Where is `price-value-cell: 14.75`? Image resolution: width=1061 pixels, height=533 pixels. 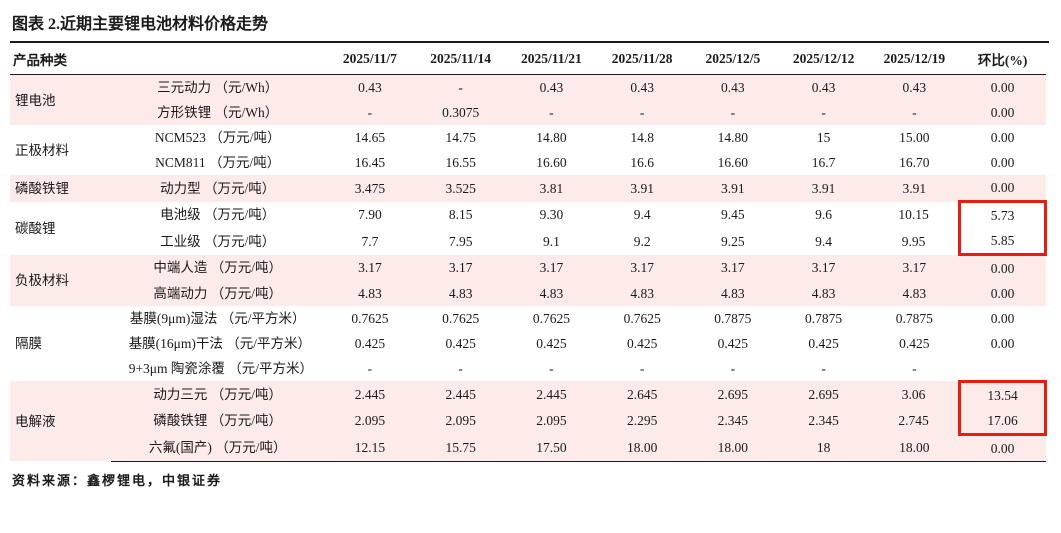 price-value-cell: 14.75 is located at coordinates (460, 137).